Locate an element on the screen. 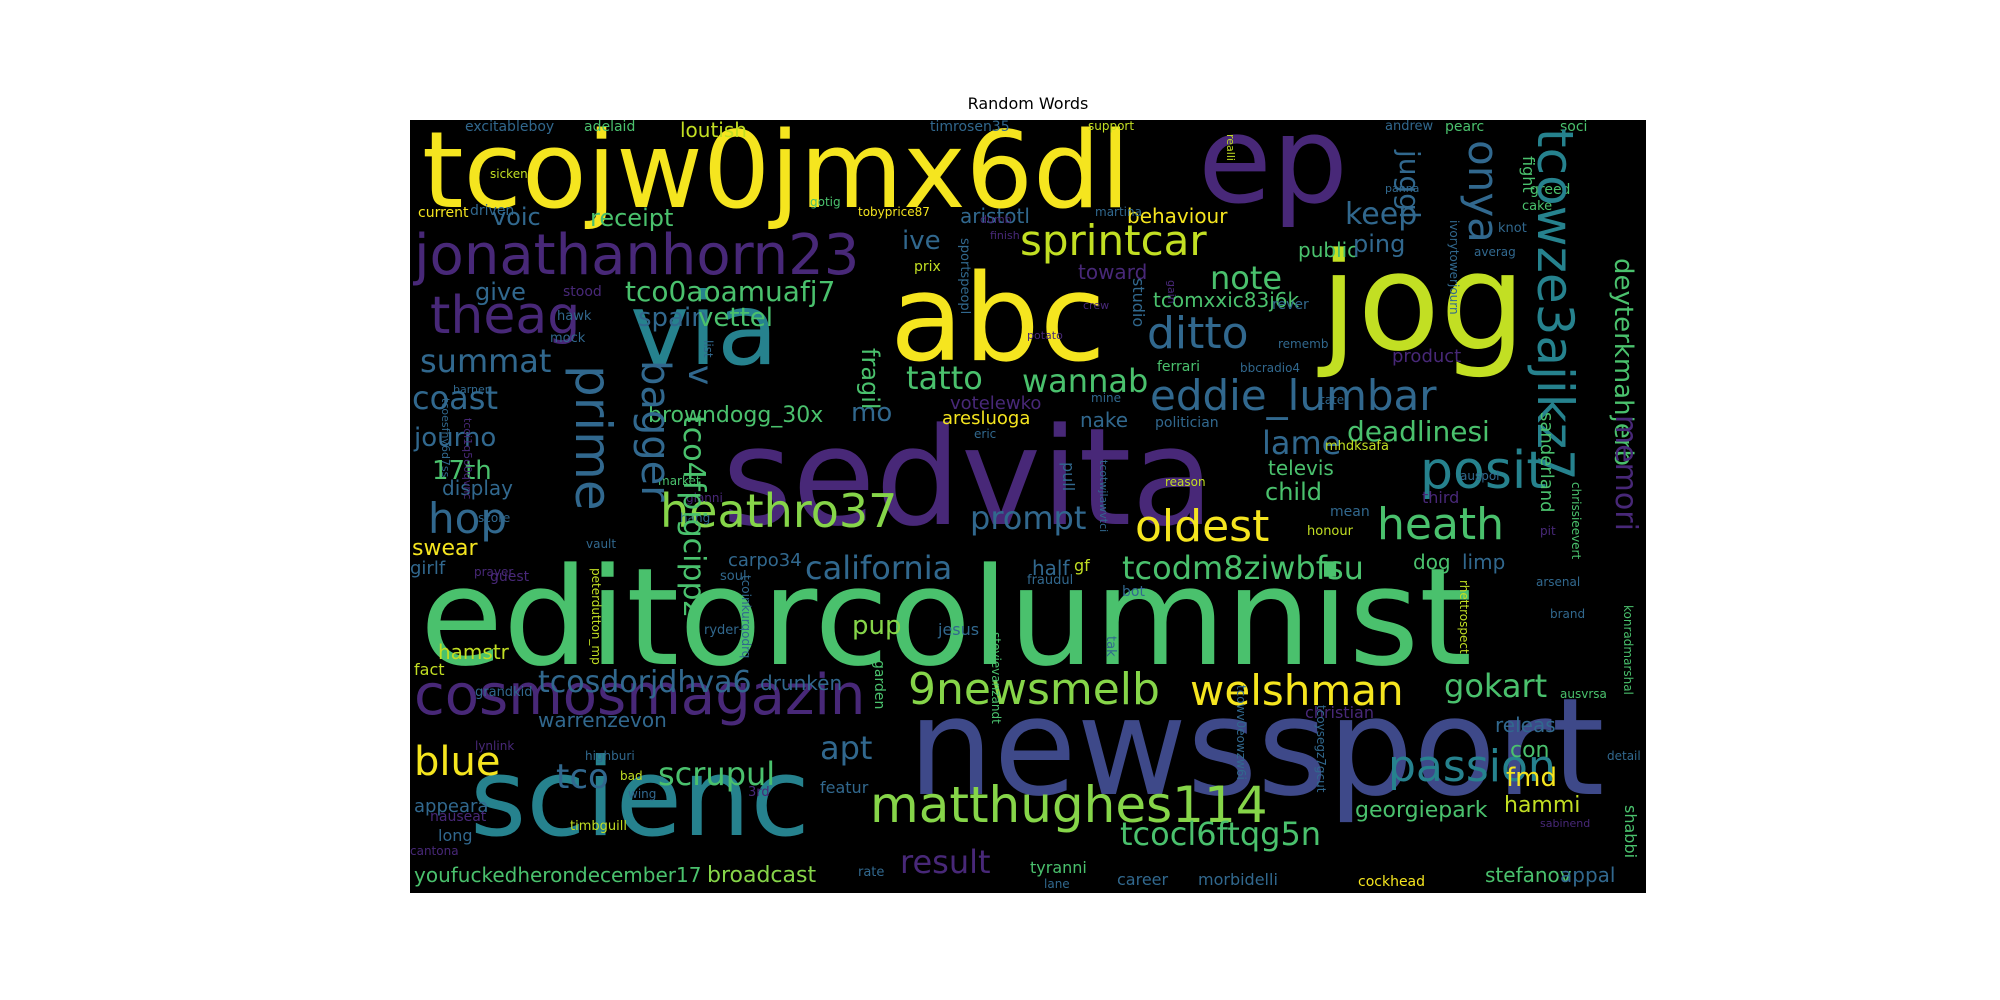  cloud-word: fmd is located at coordinates (1531, 778).